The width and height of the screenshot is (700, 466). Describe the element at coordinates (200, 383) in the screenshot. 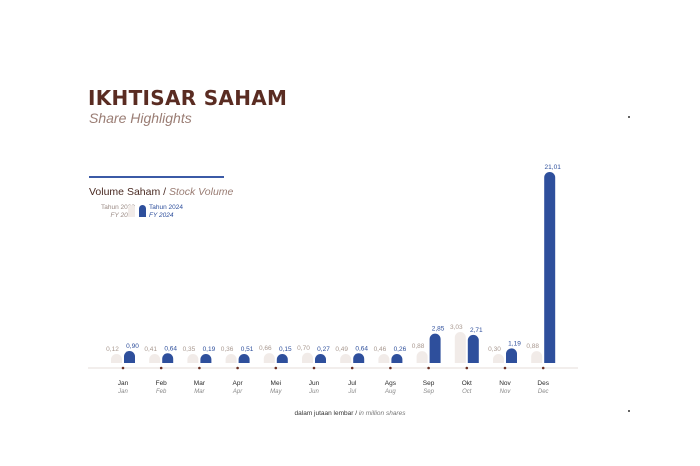

I see `tick-label: Mar` at that location.